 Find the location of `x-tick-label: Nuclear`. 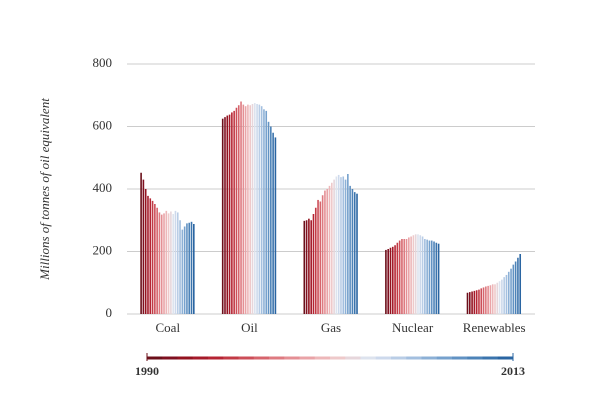

x-tick-label: Nuclear is located at coordinates (413, 327).